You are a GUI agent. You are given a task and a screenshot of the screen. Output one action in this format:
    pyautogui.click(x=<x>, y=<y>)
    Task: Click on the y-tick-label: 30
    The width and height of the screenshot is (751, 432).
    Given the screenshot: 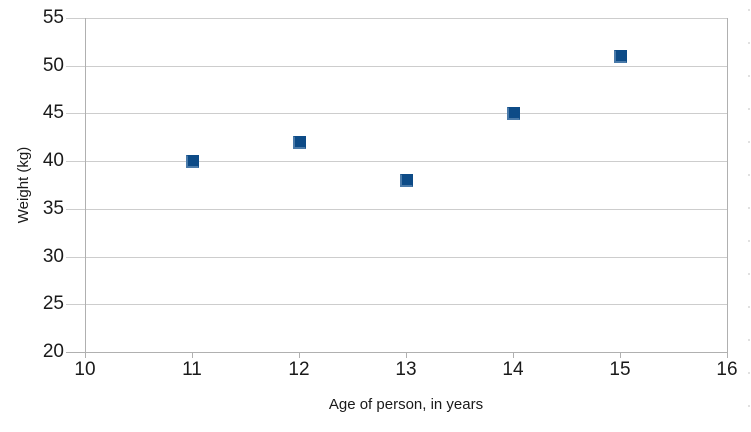 What is the action you would take?
    pyautogui.click(x=53, y=256)
    